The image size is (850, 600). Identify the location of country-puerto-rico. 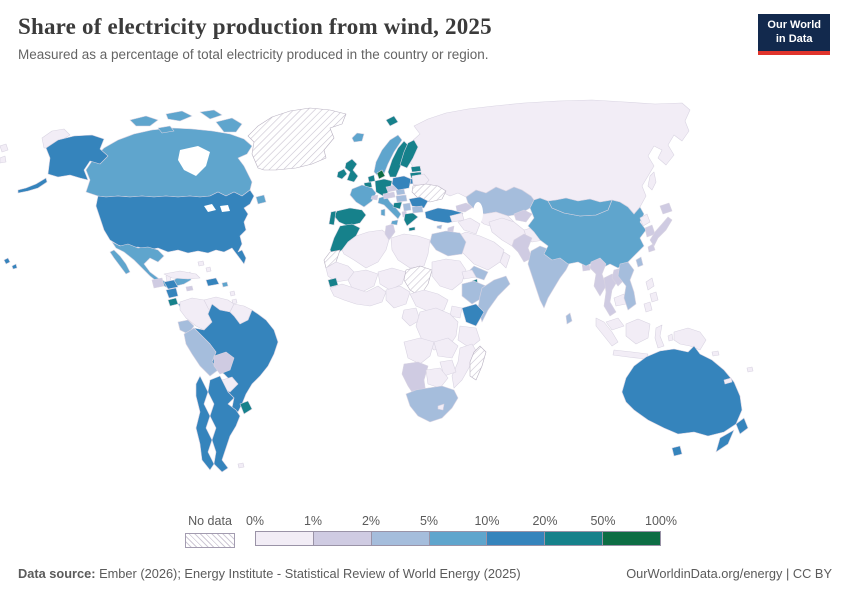
(225, 284).